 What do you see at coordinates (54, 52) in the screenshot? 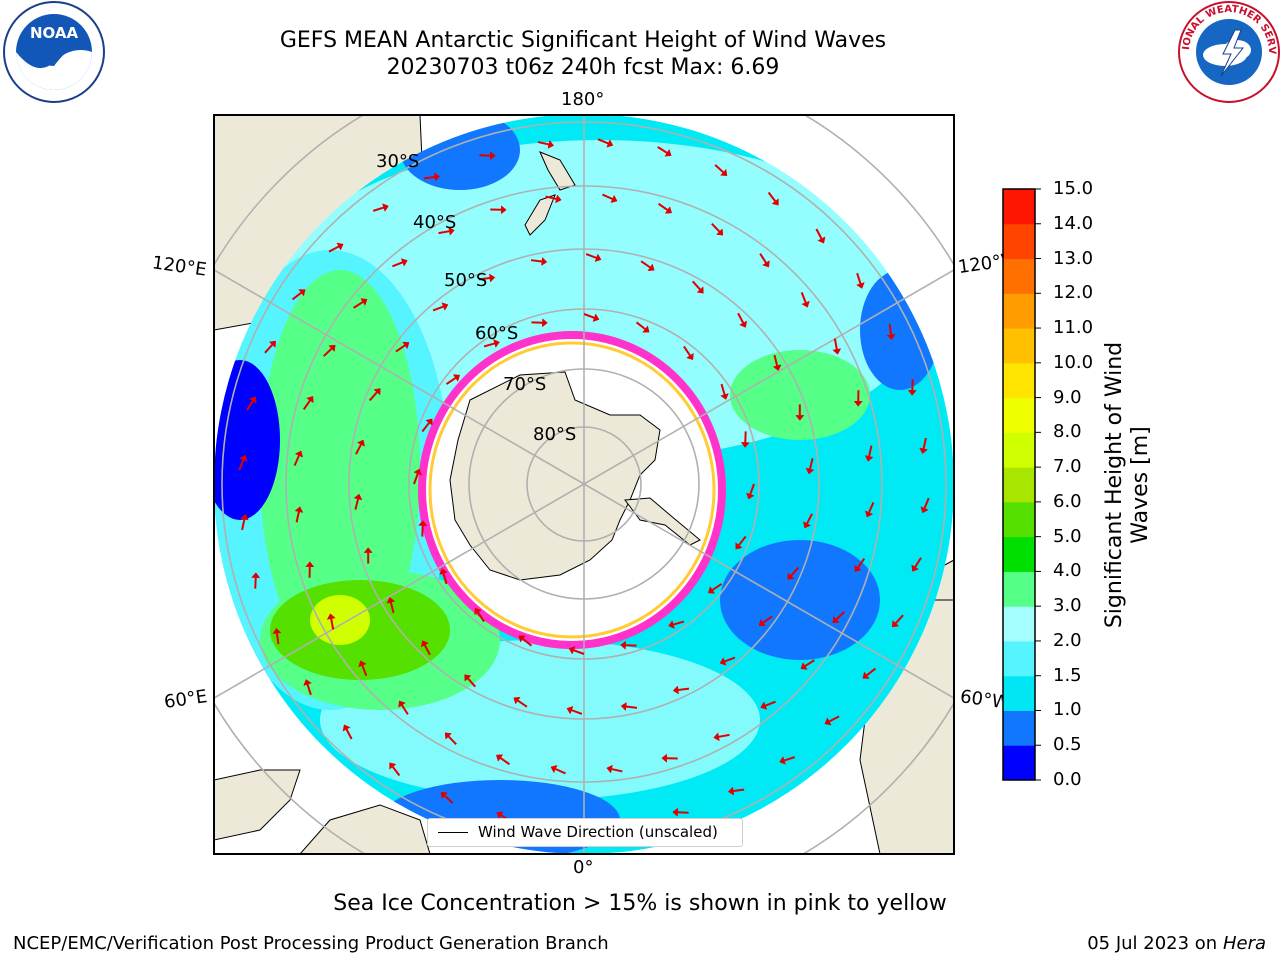
I see `noaa-logo: NOAA` at bounding box center [54, 52].